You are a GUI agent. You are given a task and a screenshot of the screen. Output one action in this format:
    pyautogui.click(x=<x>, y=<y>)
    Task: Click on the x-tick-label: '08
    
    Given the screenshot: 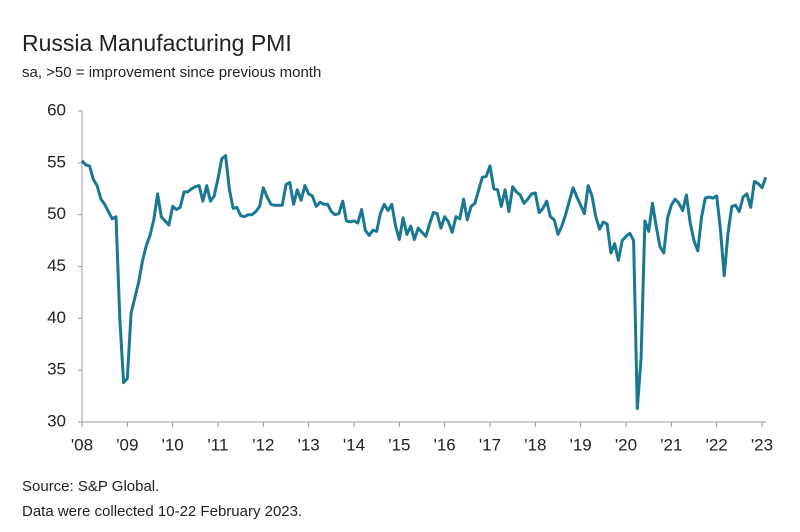 What is the action you would take?
    pyautogui.click(x=82, y=444)
    